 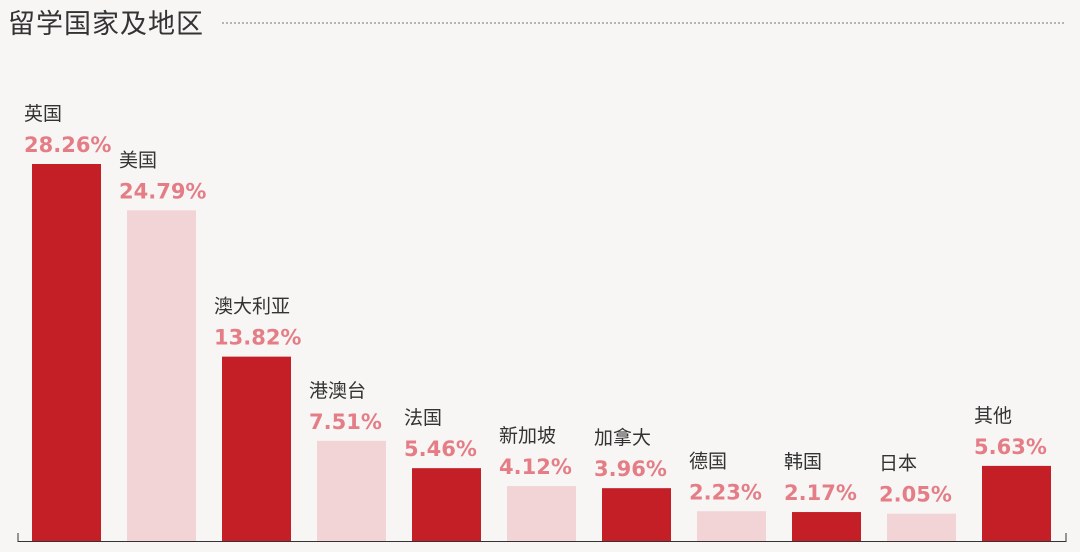 I want to click on category-label: 美国, so click(x=138, y=160).